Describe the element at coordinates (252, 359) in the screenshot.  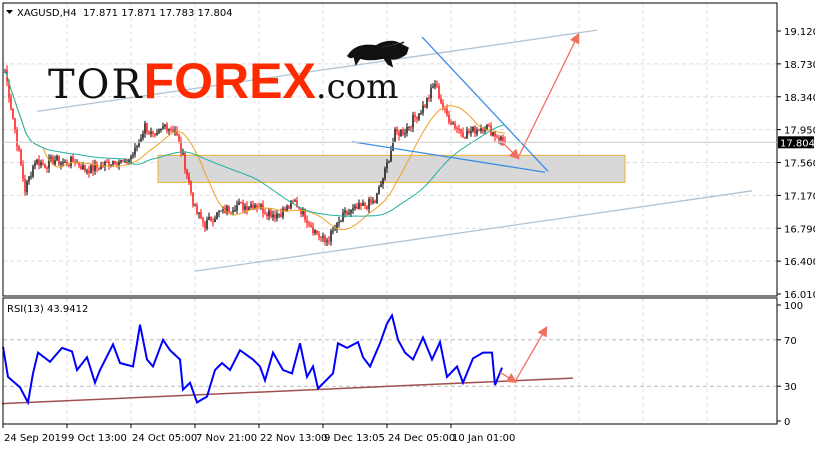
I see `rsi-line` at that location.